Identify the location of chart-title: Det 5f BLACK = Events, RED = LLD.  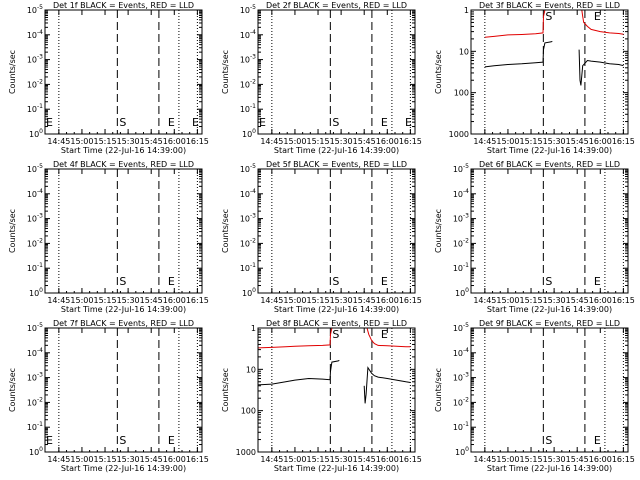
(336, 164).